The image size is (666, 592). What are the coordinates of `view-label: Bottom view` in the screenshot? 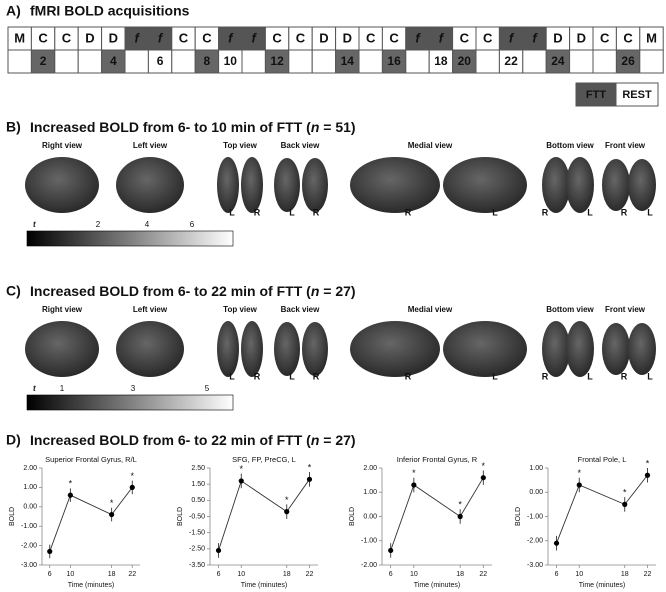 It's located at (570, 145).